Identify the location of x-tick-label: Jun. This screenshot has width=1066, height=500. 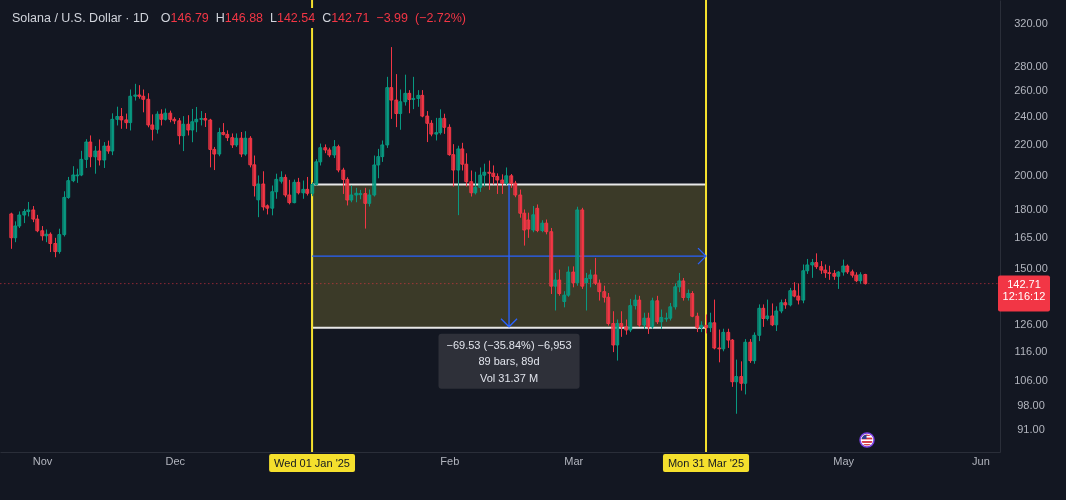
(981, 460).